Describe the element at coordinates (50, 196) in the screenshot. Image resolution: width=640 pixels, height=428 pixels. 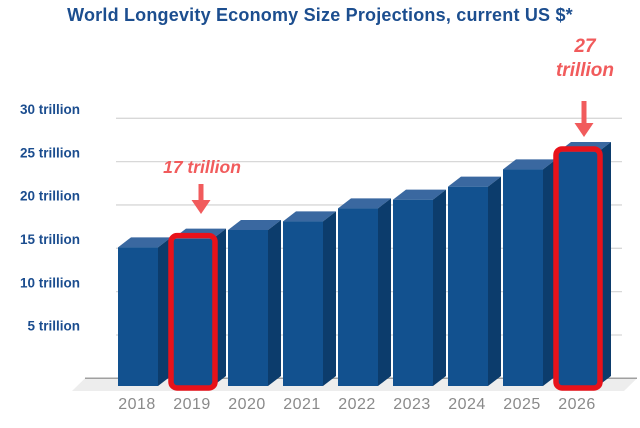
I see `y-axis-label: 20 trillion` at that location.